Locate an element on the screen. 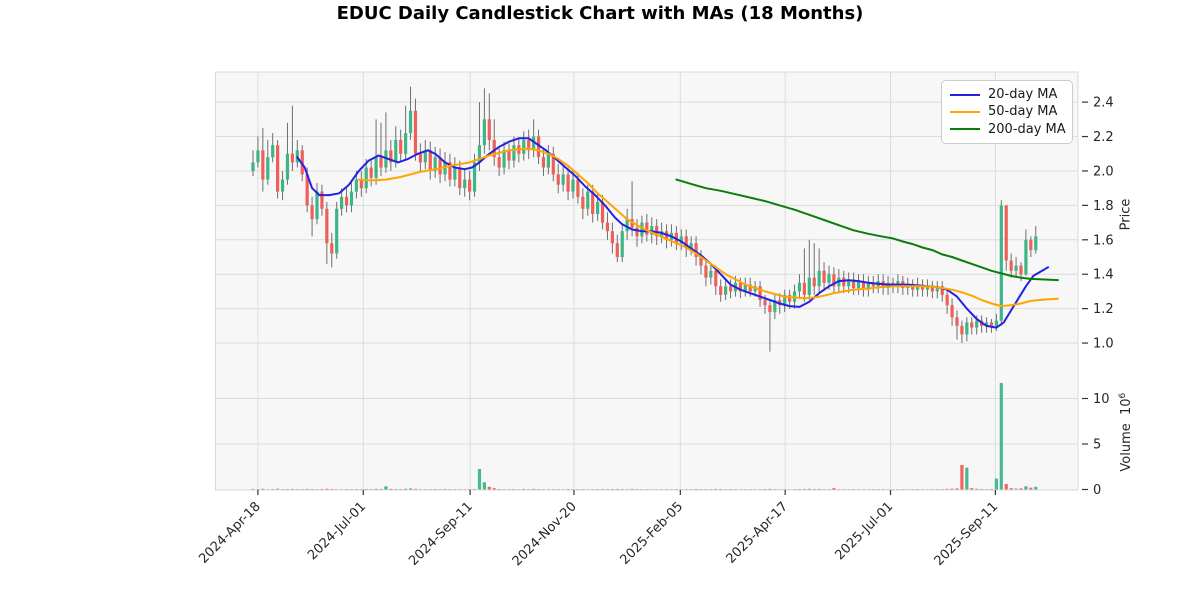  x-tick-label: 2024-Nov-20 is located at coordinates (545, 534).